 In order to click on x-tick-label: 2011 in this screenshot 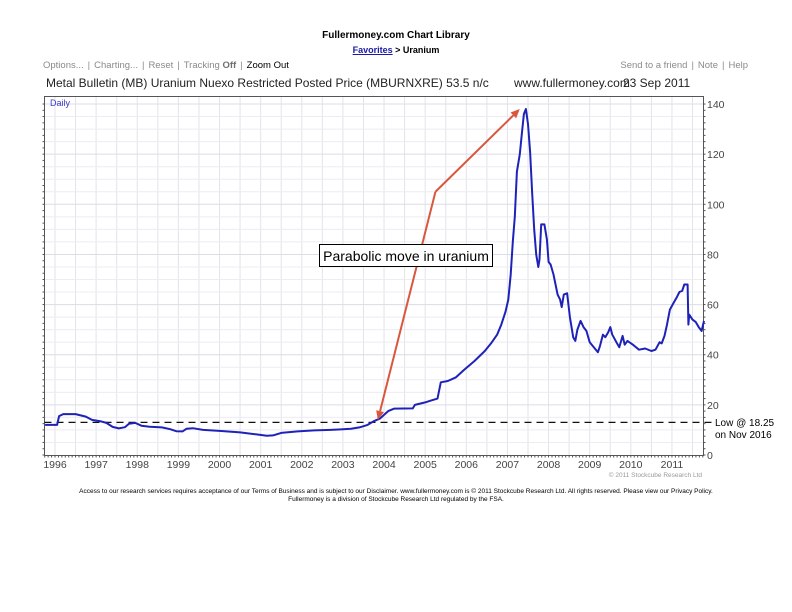, I will do `click(672, 465)`.